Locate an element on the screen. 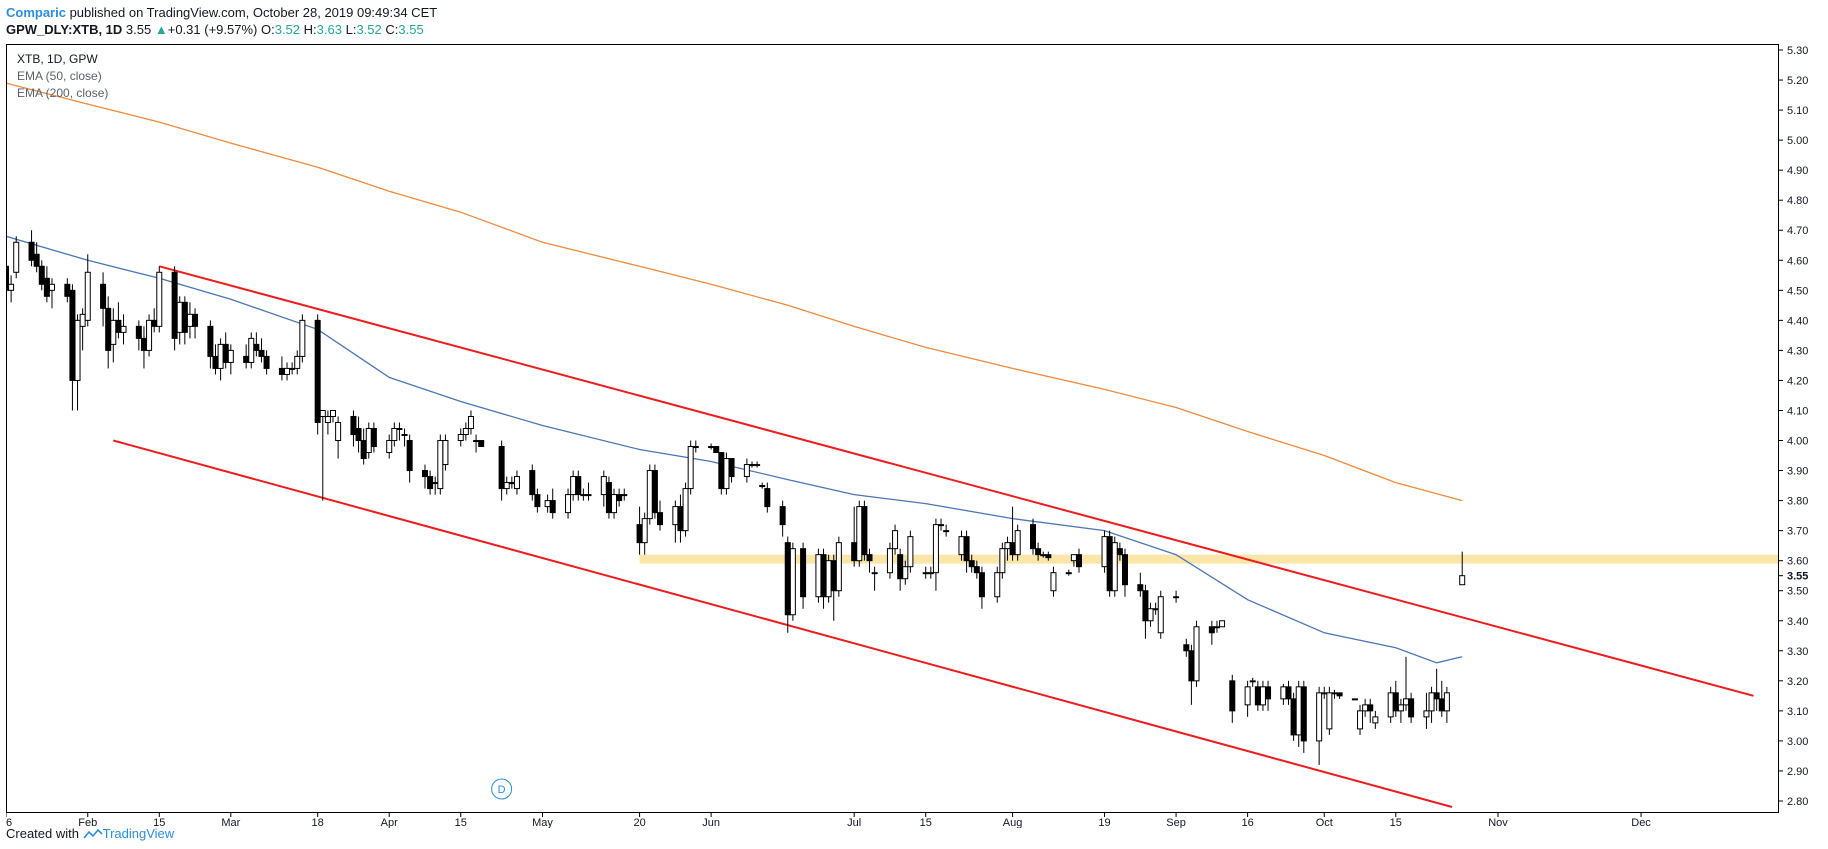 Image resolution: width=1828 pixels, height=849 pixels. tradingview-logo-icon is located at coordinates (92, 833).